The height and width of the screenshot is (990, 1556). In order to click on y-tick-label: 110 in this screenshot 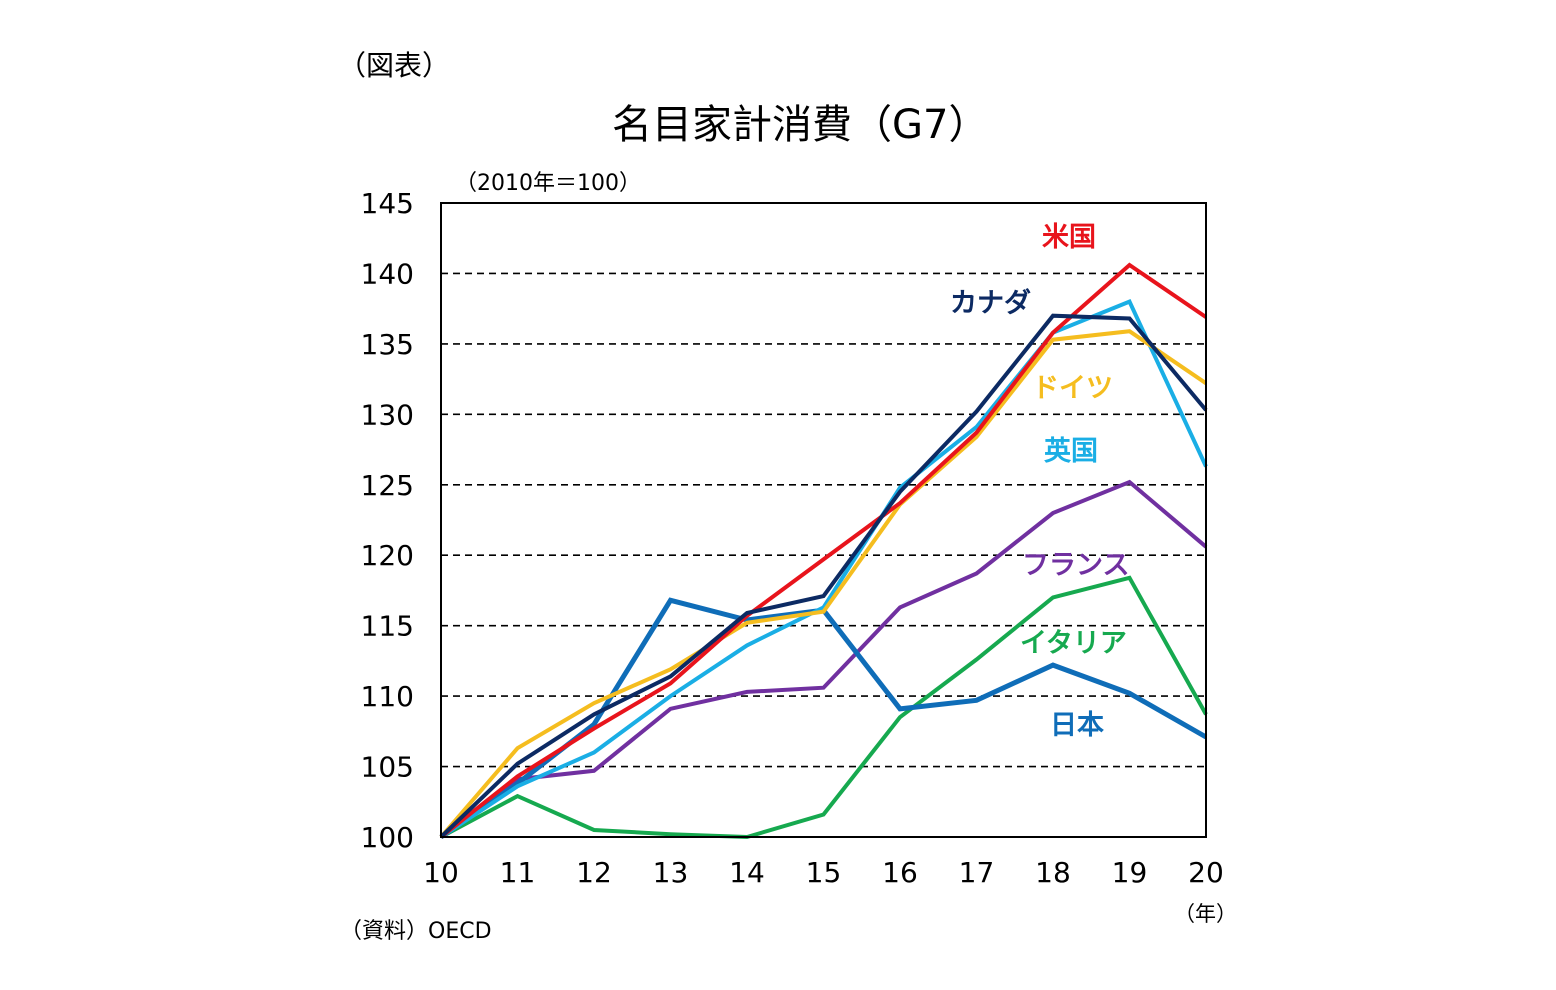, I will do `click(387, 696)`.